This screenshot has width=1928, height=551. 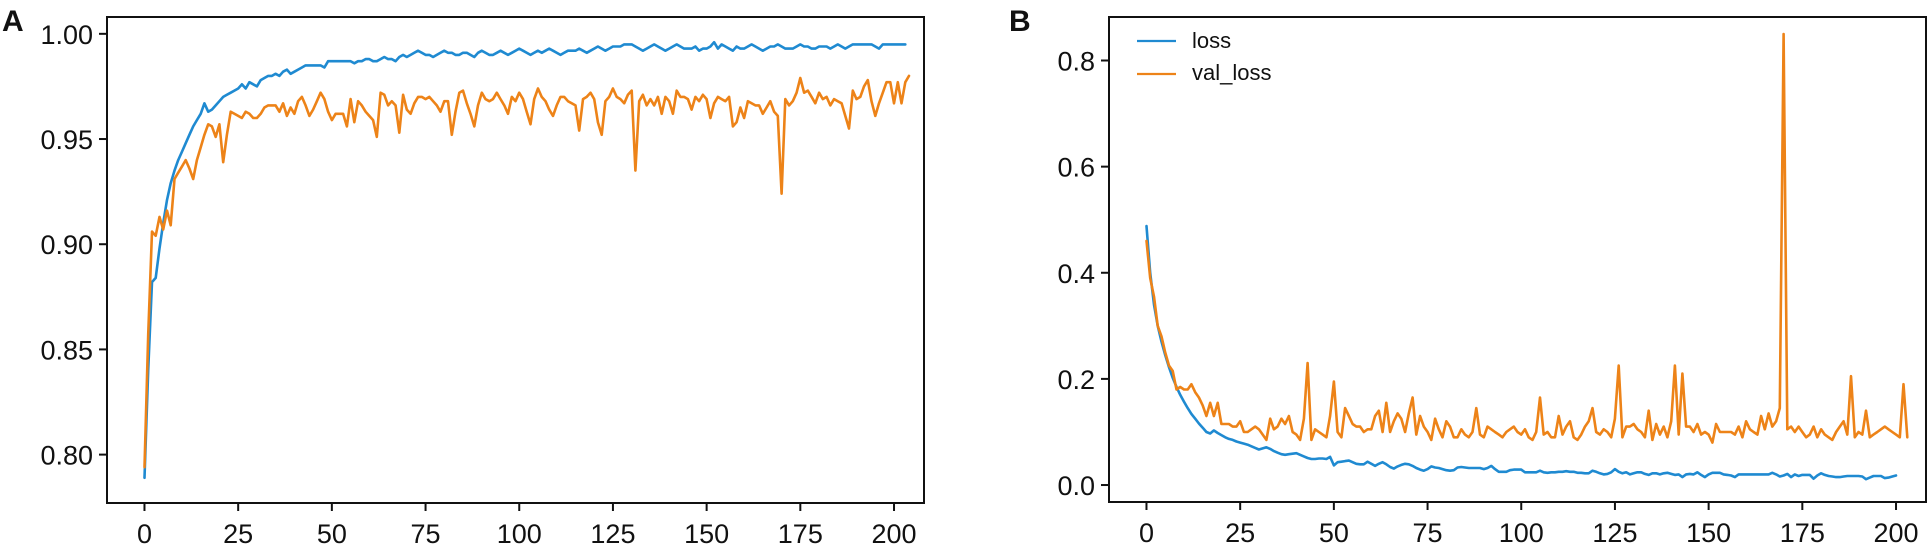 What do you see at coordinates (1076, 274) in the screenshot?
I see `y-tick-label: 0.4` at bounding box center [1076, 274].